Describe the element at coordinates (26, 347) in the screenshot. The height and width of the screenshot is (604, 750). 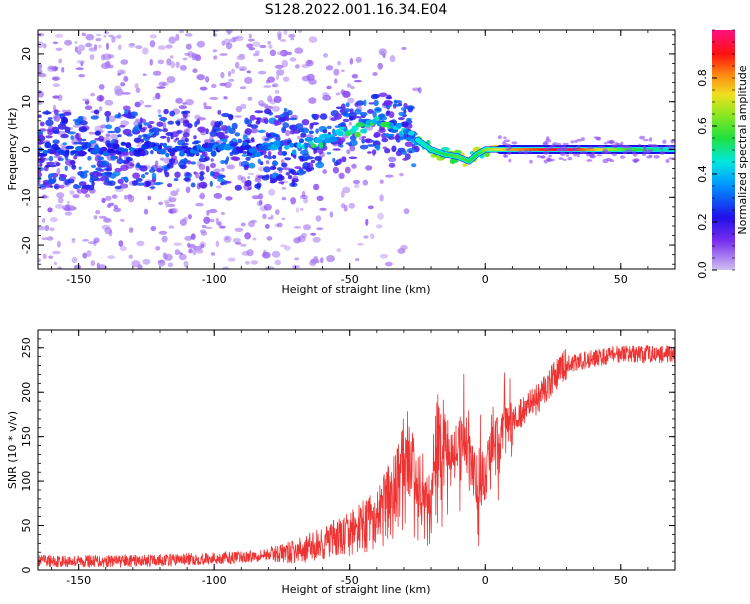
I see `y-tick-label: 250` at that location.